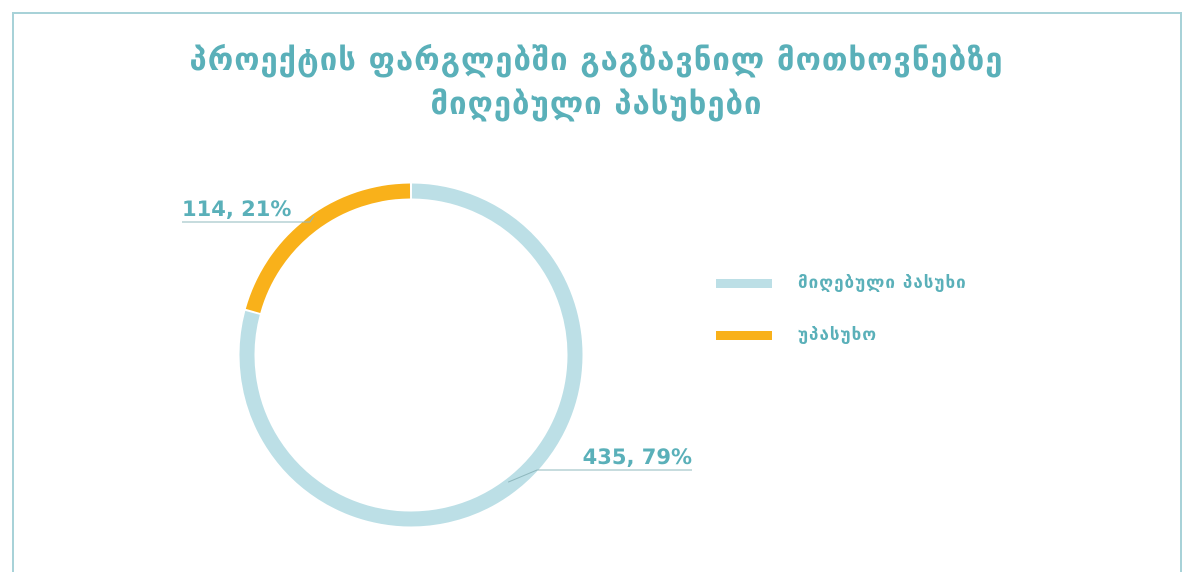  Describe the element at coordinates (596, 60) in the screenshot. I see `chart-title-line-1: პროექტის ფარგლებში გაგზავნილ მოთხოვნებზე` at that location.